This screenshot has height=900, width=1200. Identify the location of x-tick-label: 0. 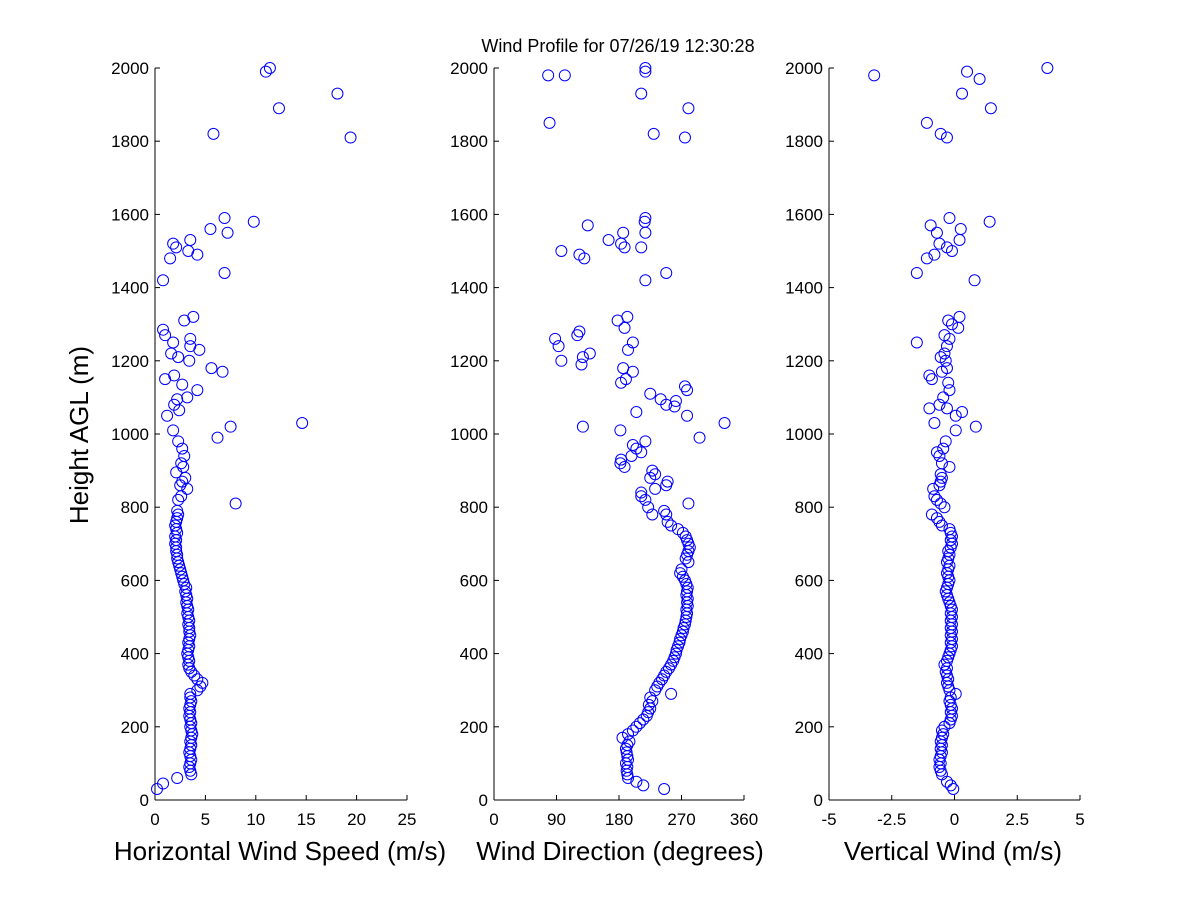
(954, 819).